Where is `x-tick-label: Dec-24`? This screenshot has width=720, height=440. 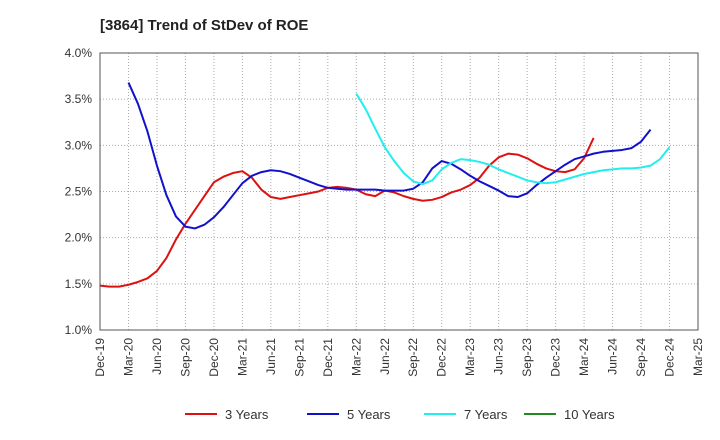 x-tick-label: Dec-24 is located at coordinates (670, 357).